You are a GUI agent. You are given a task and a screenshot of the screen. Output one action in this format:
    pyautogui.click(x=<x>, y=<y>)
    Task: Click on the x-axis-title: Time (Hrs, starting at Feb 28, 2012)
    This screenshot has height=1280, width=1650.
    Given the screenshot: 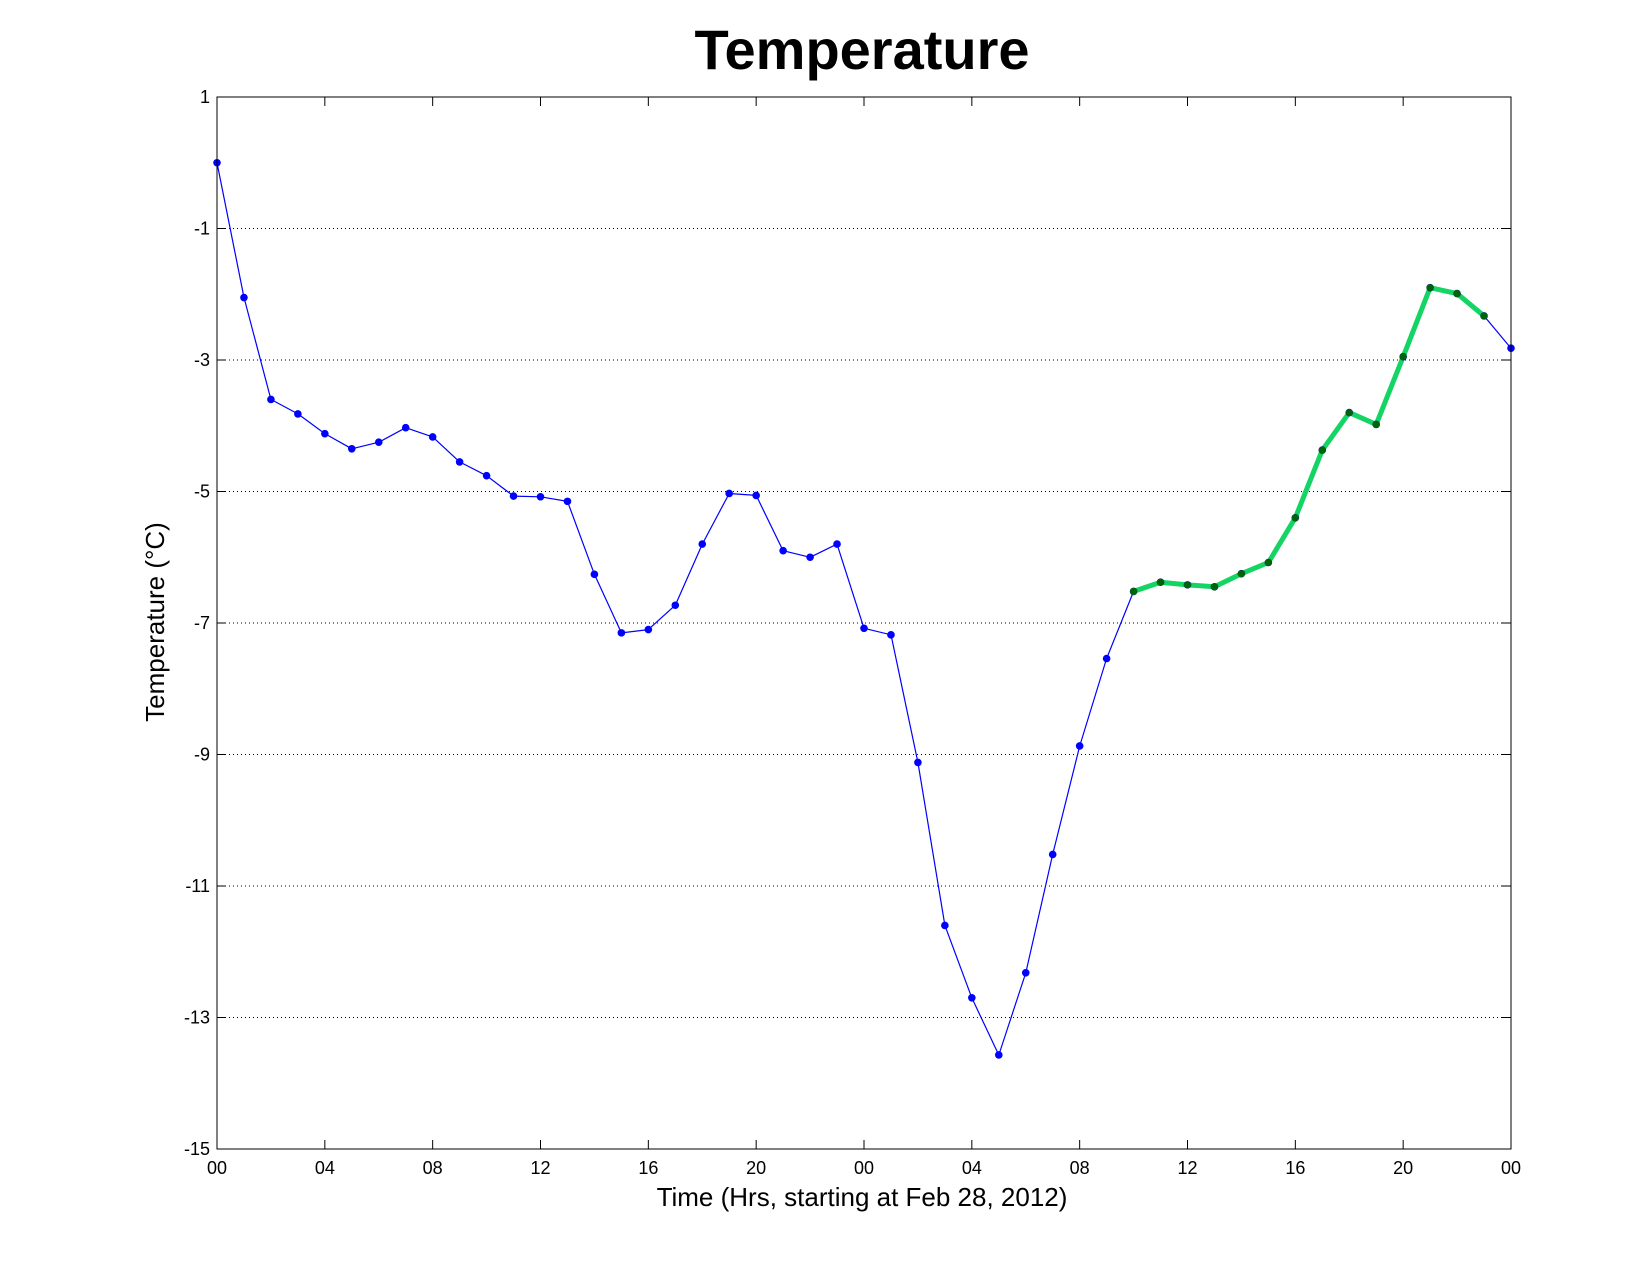 What is the action you would take?
    pyautogui.click(x=862, y=1197)
    